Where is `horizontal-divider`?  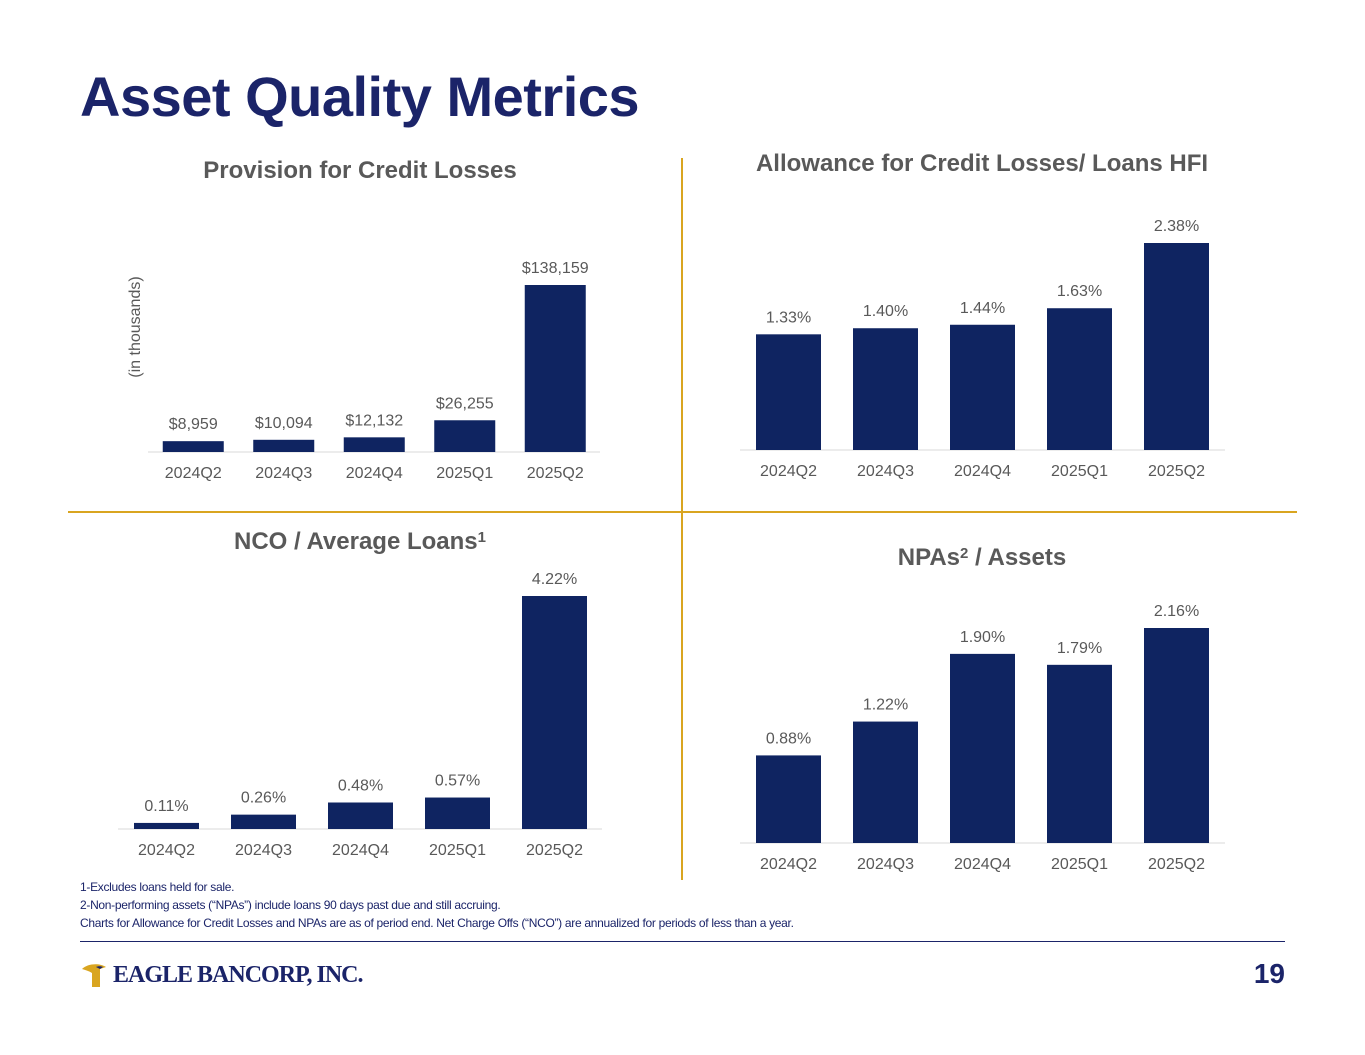
horizontal-divider is located at coordinates (682, 512).